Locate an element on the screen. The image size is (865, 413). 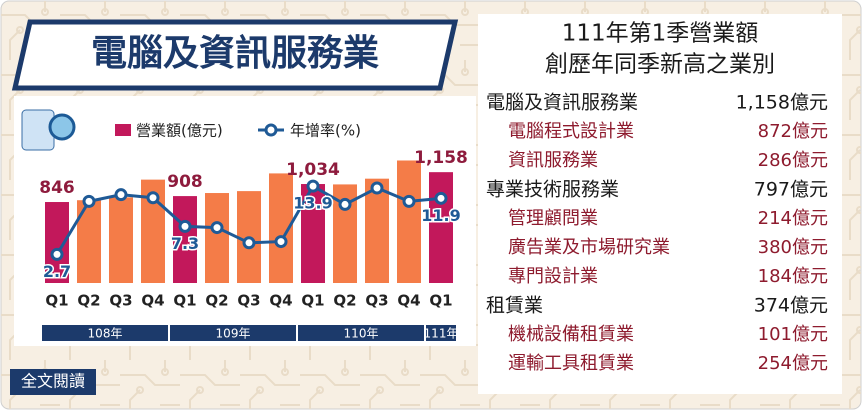
title-banner is located at coordinates (235, 55).